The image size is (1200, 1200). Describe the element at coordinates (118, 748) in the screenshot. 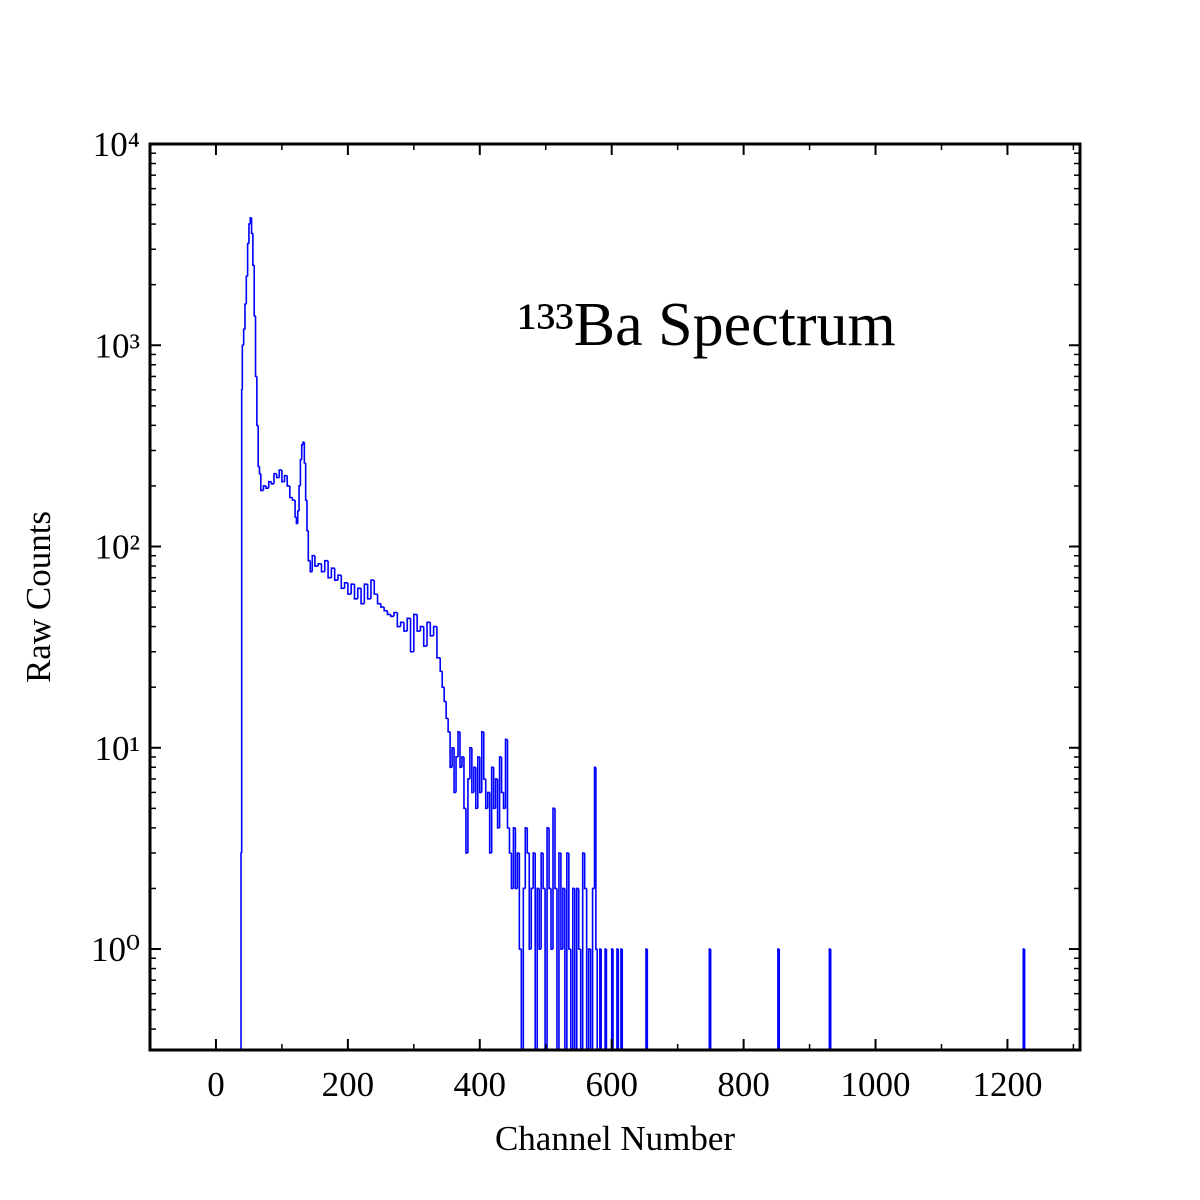

I see `y-tick-label: 10¹` at that location.